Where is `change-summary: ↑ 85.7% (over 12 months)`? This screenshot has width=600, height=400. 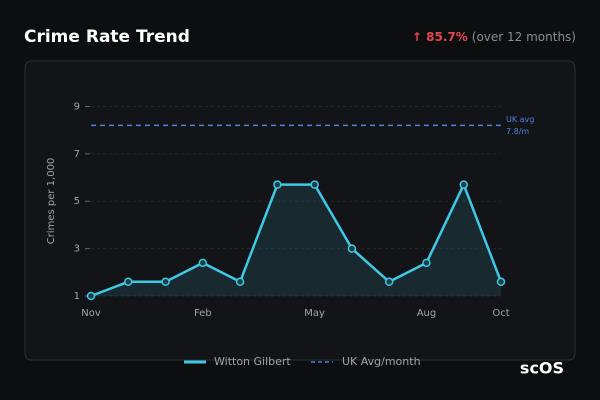 change-summary: ↑ 85.7% (over 12 months) is located at coordinates (494, 37).